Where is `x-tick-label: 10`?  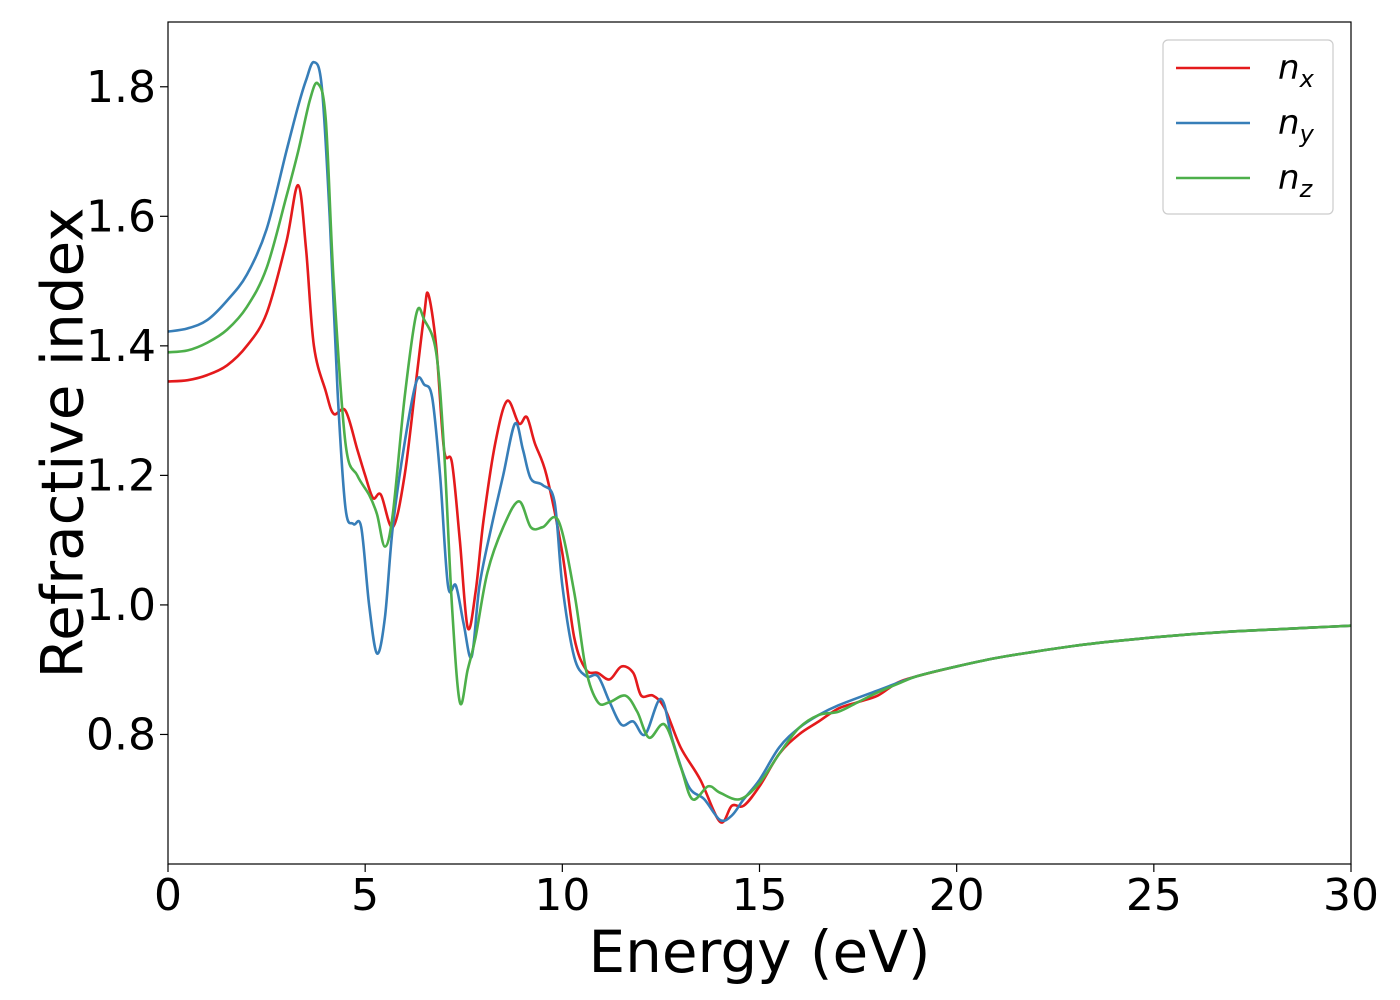
x-tick-label: 10 is located at coordinates (562, 895).